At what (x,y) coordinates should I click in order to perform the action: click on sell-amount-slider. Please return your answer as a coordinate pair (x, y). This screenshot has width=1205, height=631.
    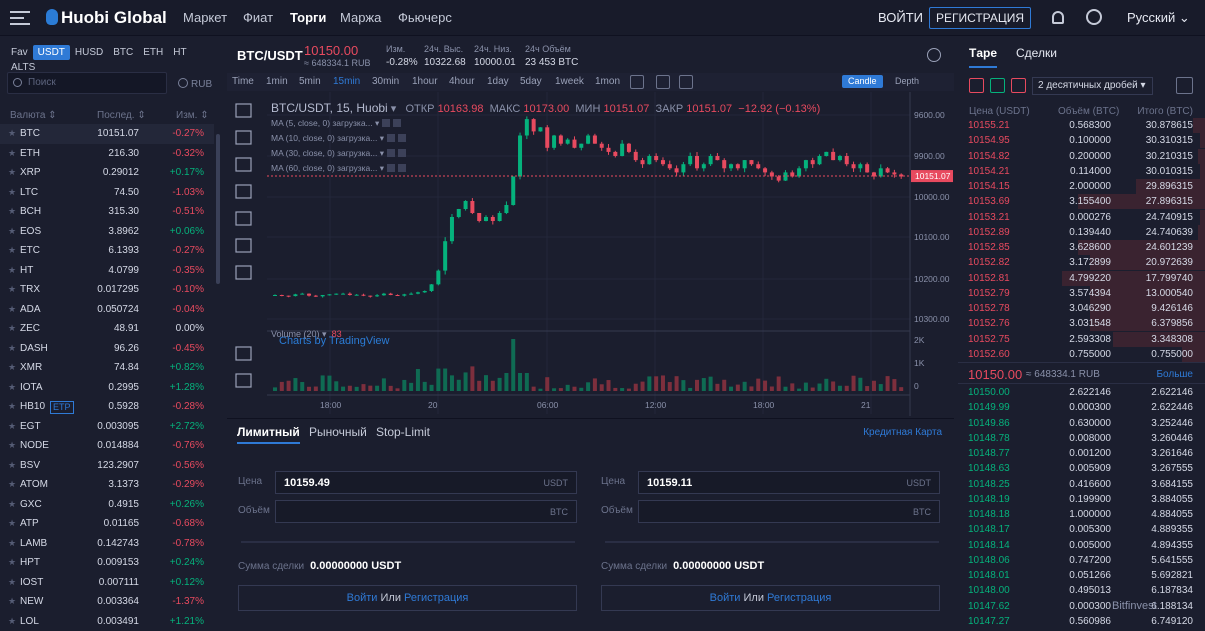
    Looking at the image, I should click on (772, 542).